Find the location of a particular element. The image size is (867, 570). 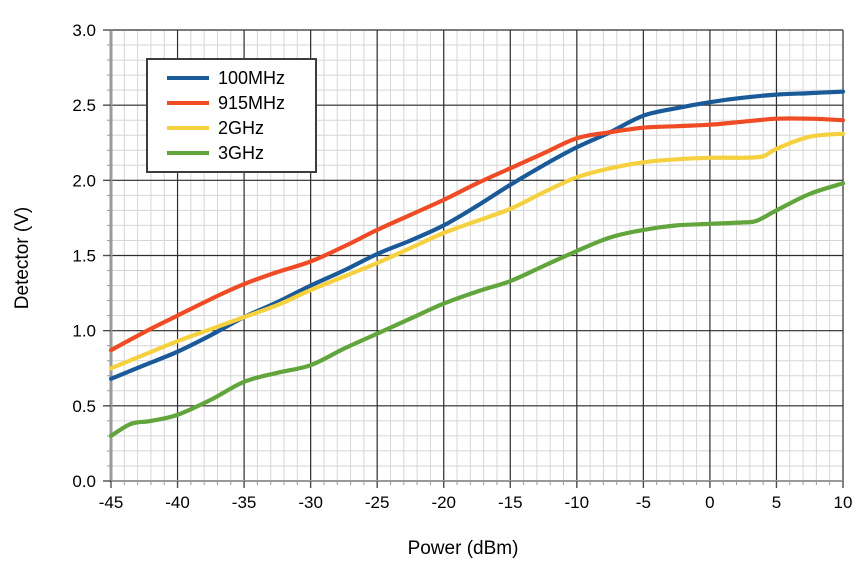

y-tick-label: 0.5 is located at coordinates (84, 406).